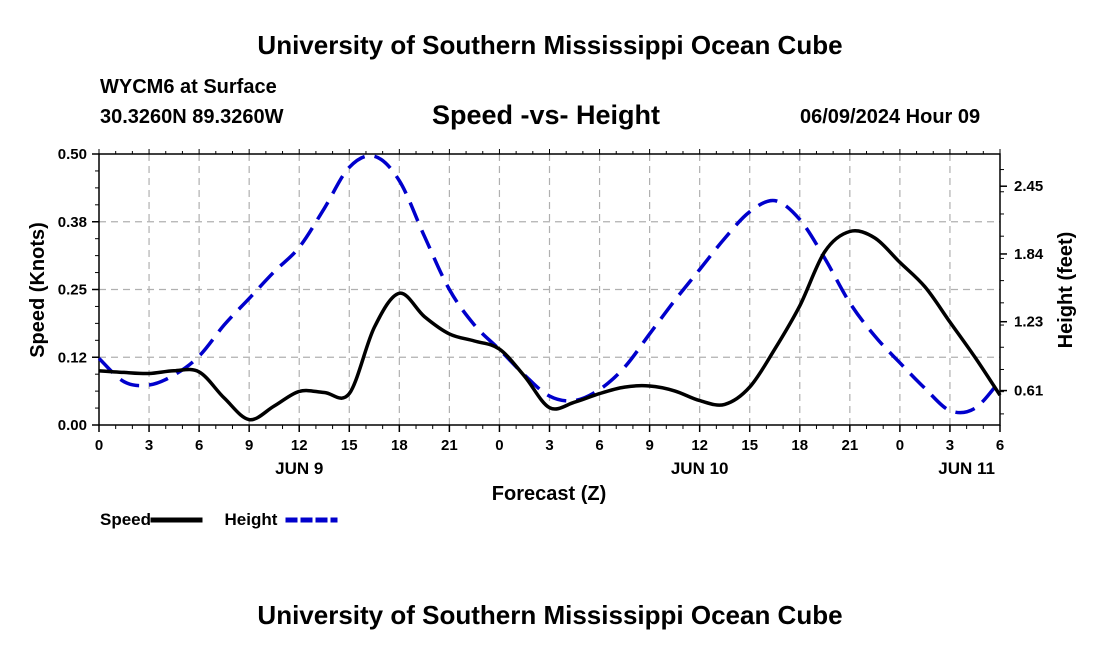 The image size is (1100, 650). Describe the element at coordinates (72, 290) in the screenshot. I see `y-tick-label: 0.25` at that location.